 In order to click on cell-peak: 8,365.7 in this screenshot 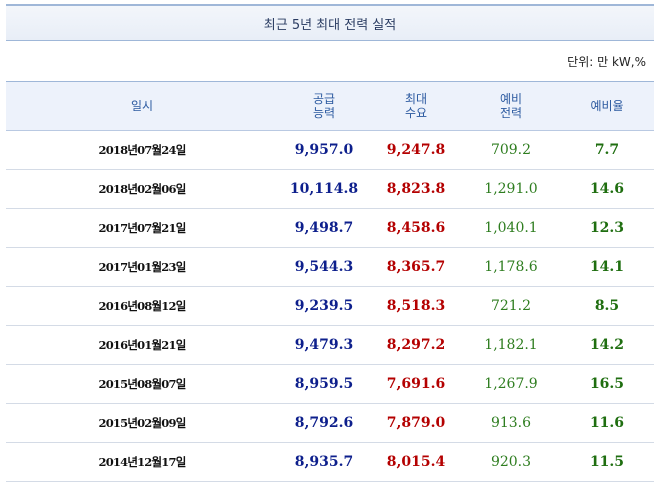, I will do `click(416, 267)`.